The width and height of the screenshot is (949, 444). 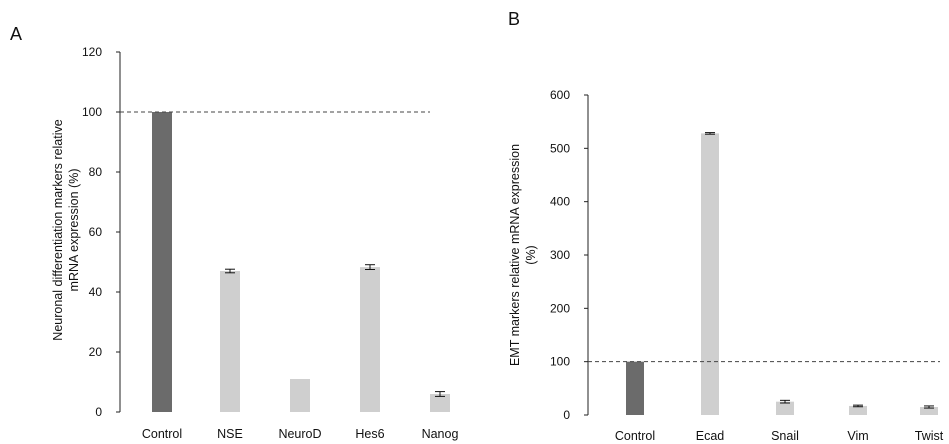 I want to click on category-label: Twist, so click(x=929, y=436).